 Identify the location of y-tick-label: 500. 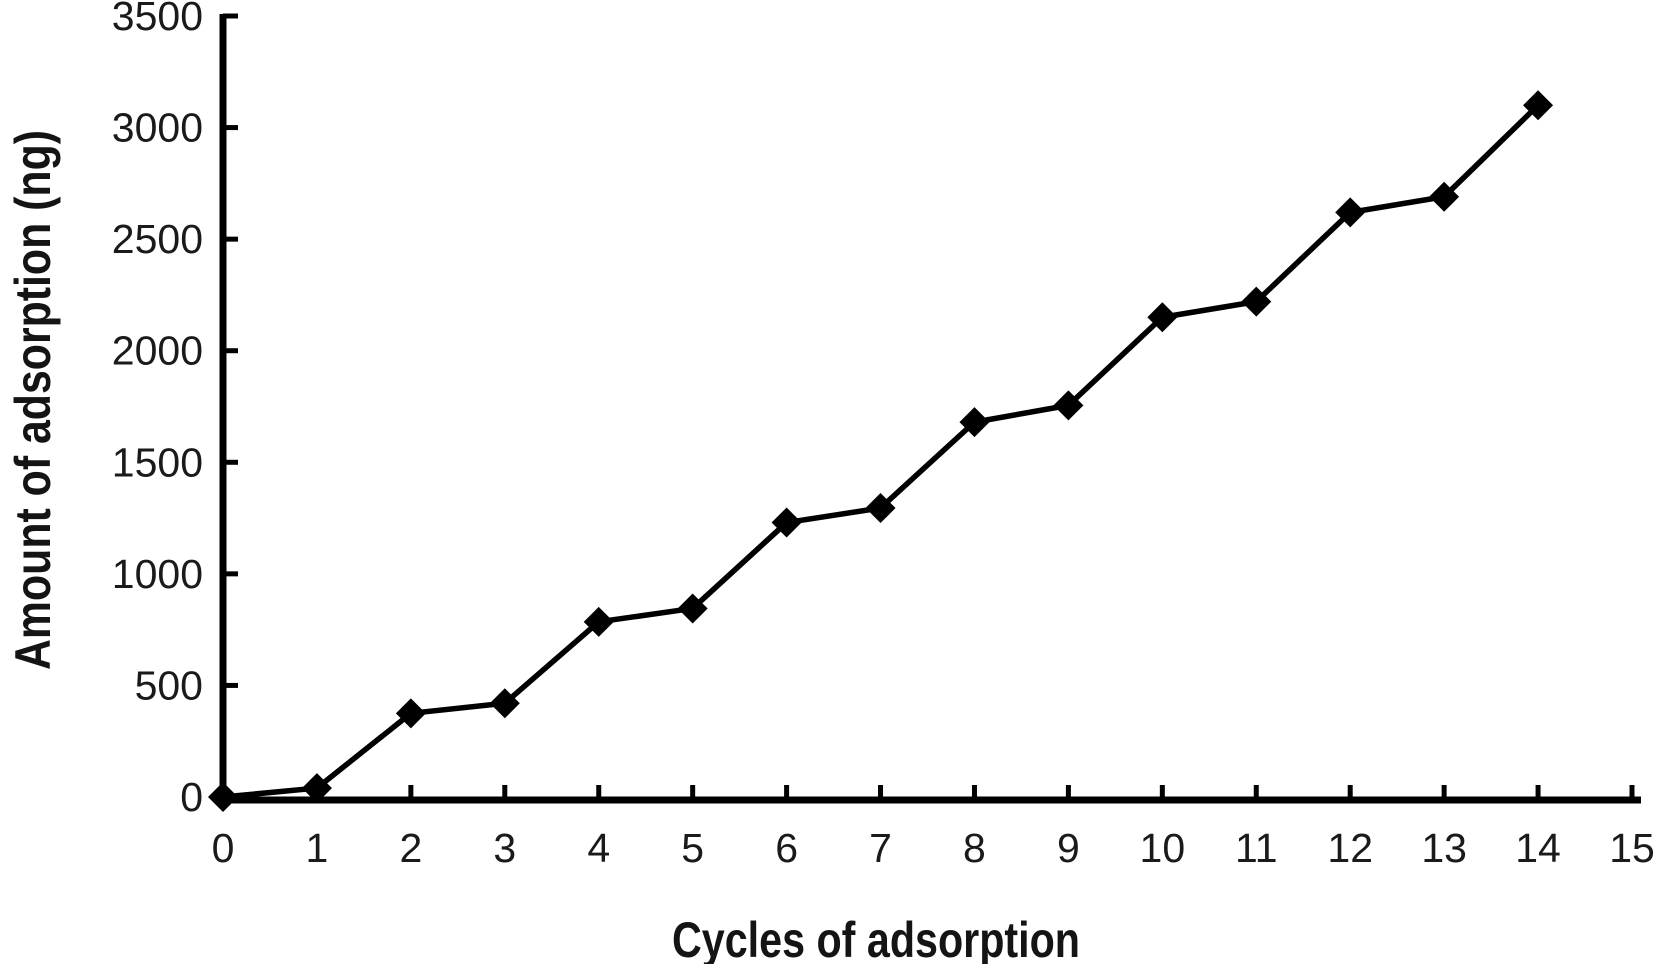
(169, 685).